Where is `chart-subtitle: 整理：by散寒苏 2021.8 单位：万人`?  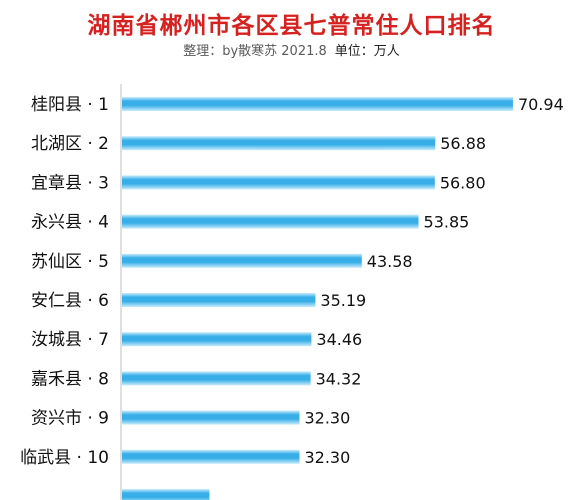
chart-subtitle: 整理：by散寒苏 2021.8 单位：万人 is located at coordinates (291, 49).